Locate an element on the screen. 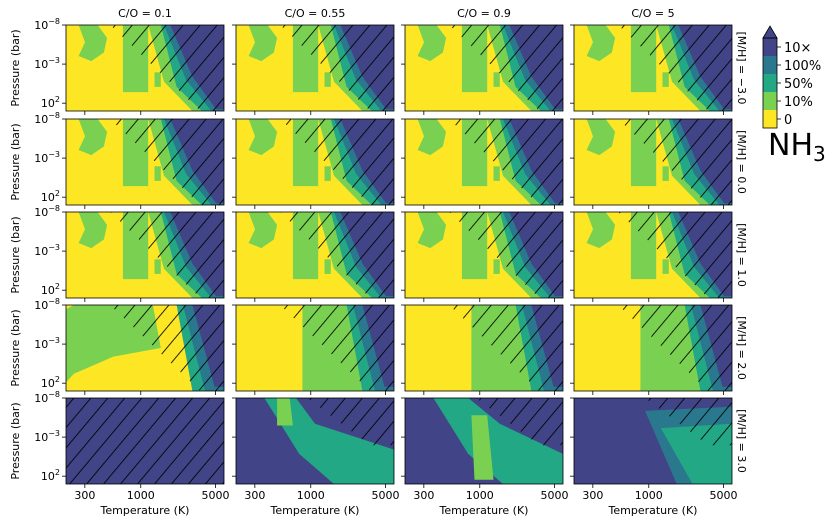 Image resolution: width=830 pixels, height=528 pixels. heatmap-panel-r1-c2 is located at coordinates (482, 163).